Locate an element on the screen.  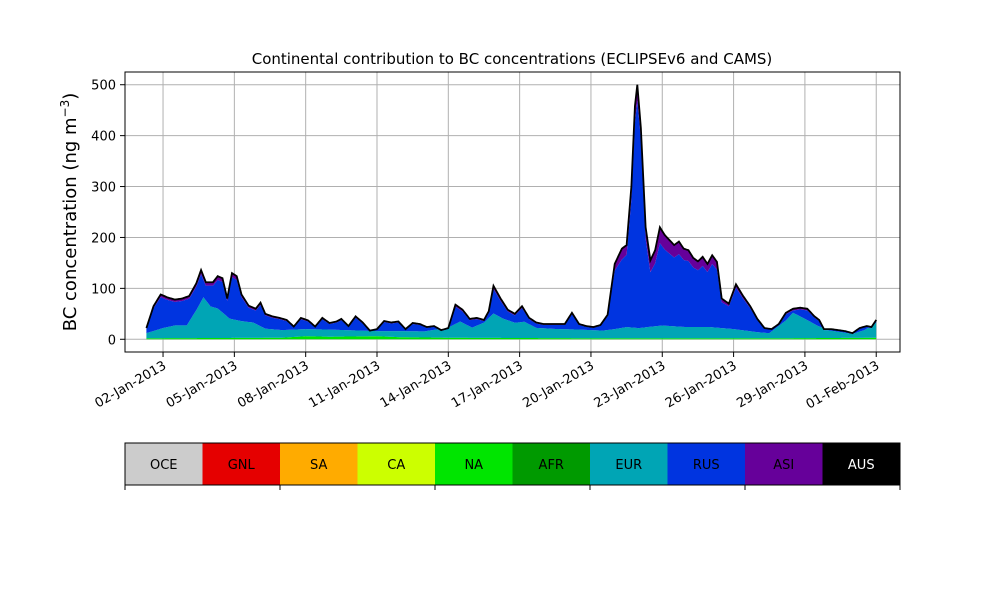
y-tick-label: 100 is located at coordinates (103, 289).